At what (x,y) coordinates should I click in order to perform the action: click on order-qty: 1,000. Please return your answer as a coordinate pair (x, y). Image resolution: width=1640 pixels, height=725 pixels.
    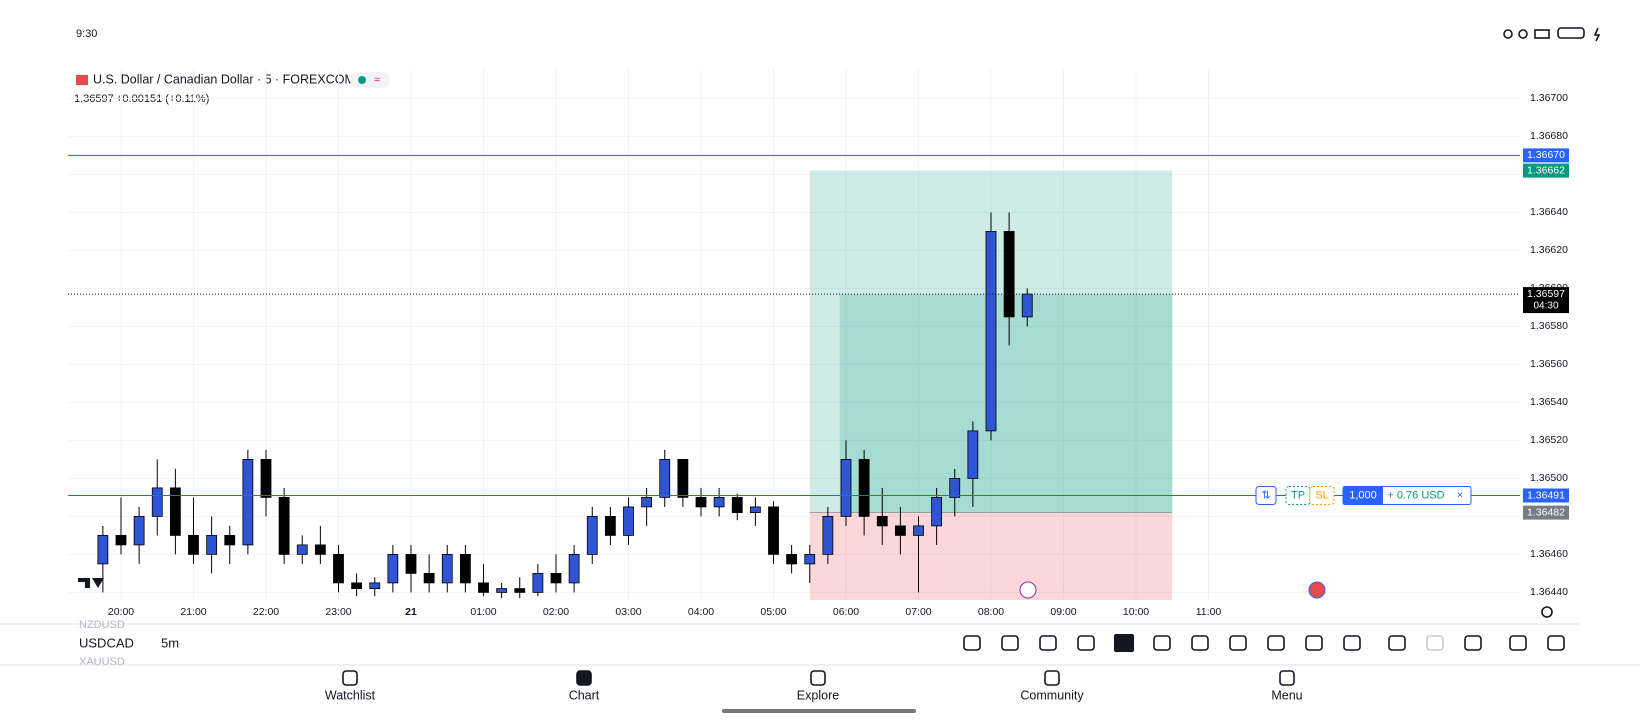
    Looking at the image, I should click on (1363, 495).